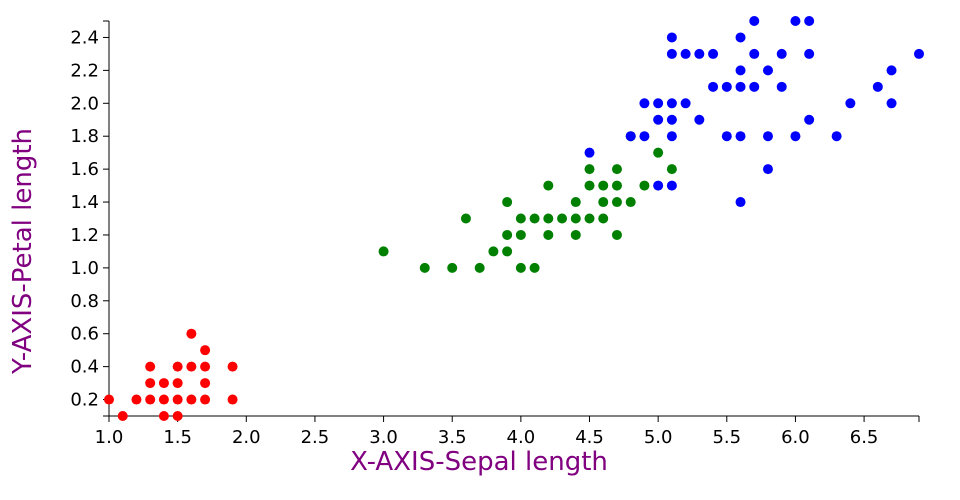 This screenshot has width=960, height=500. I want to click on y-tick-label: 1.4, so click(84, 202).